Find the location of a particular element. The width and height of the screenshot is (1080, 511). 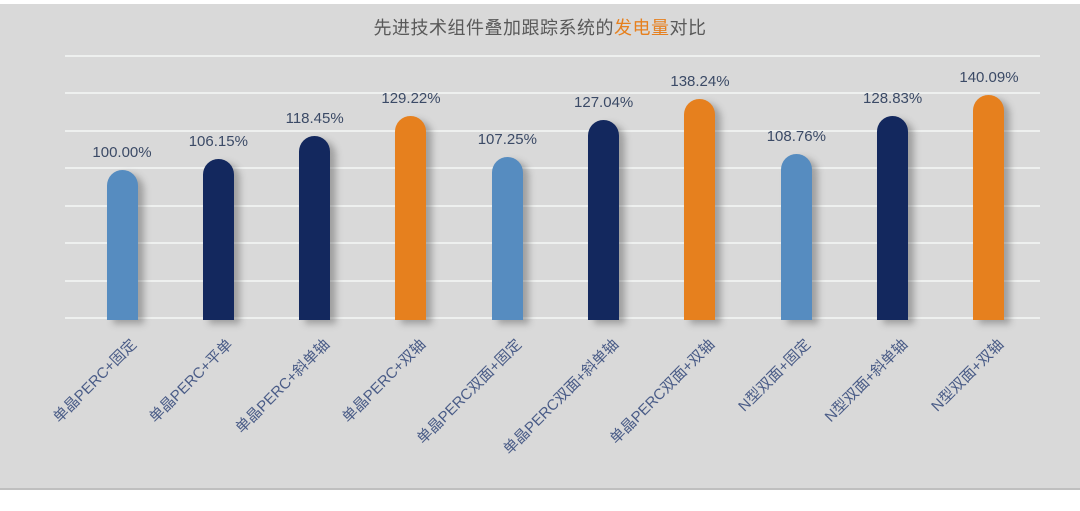

bar-value-label: 140.09% is located at coordinates (989, 78).